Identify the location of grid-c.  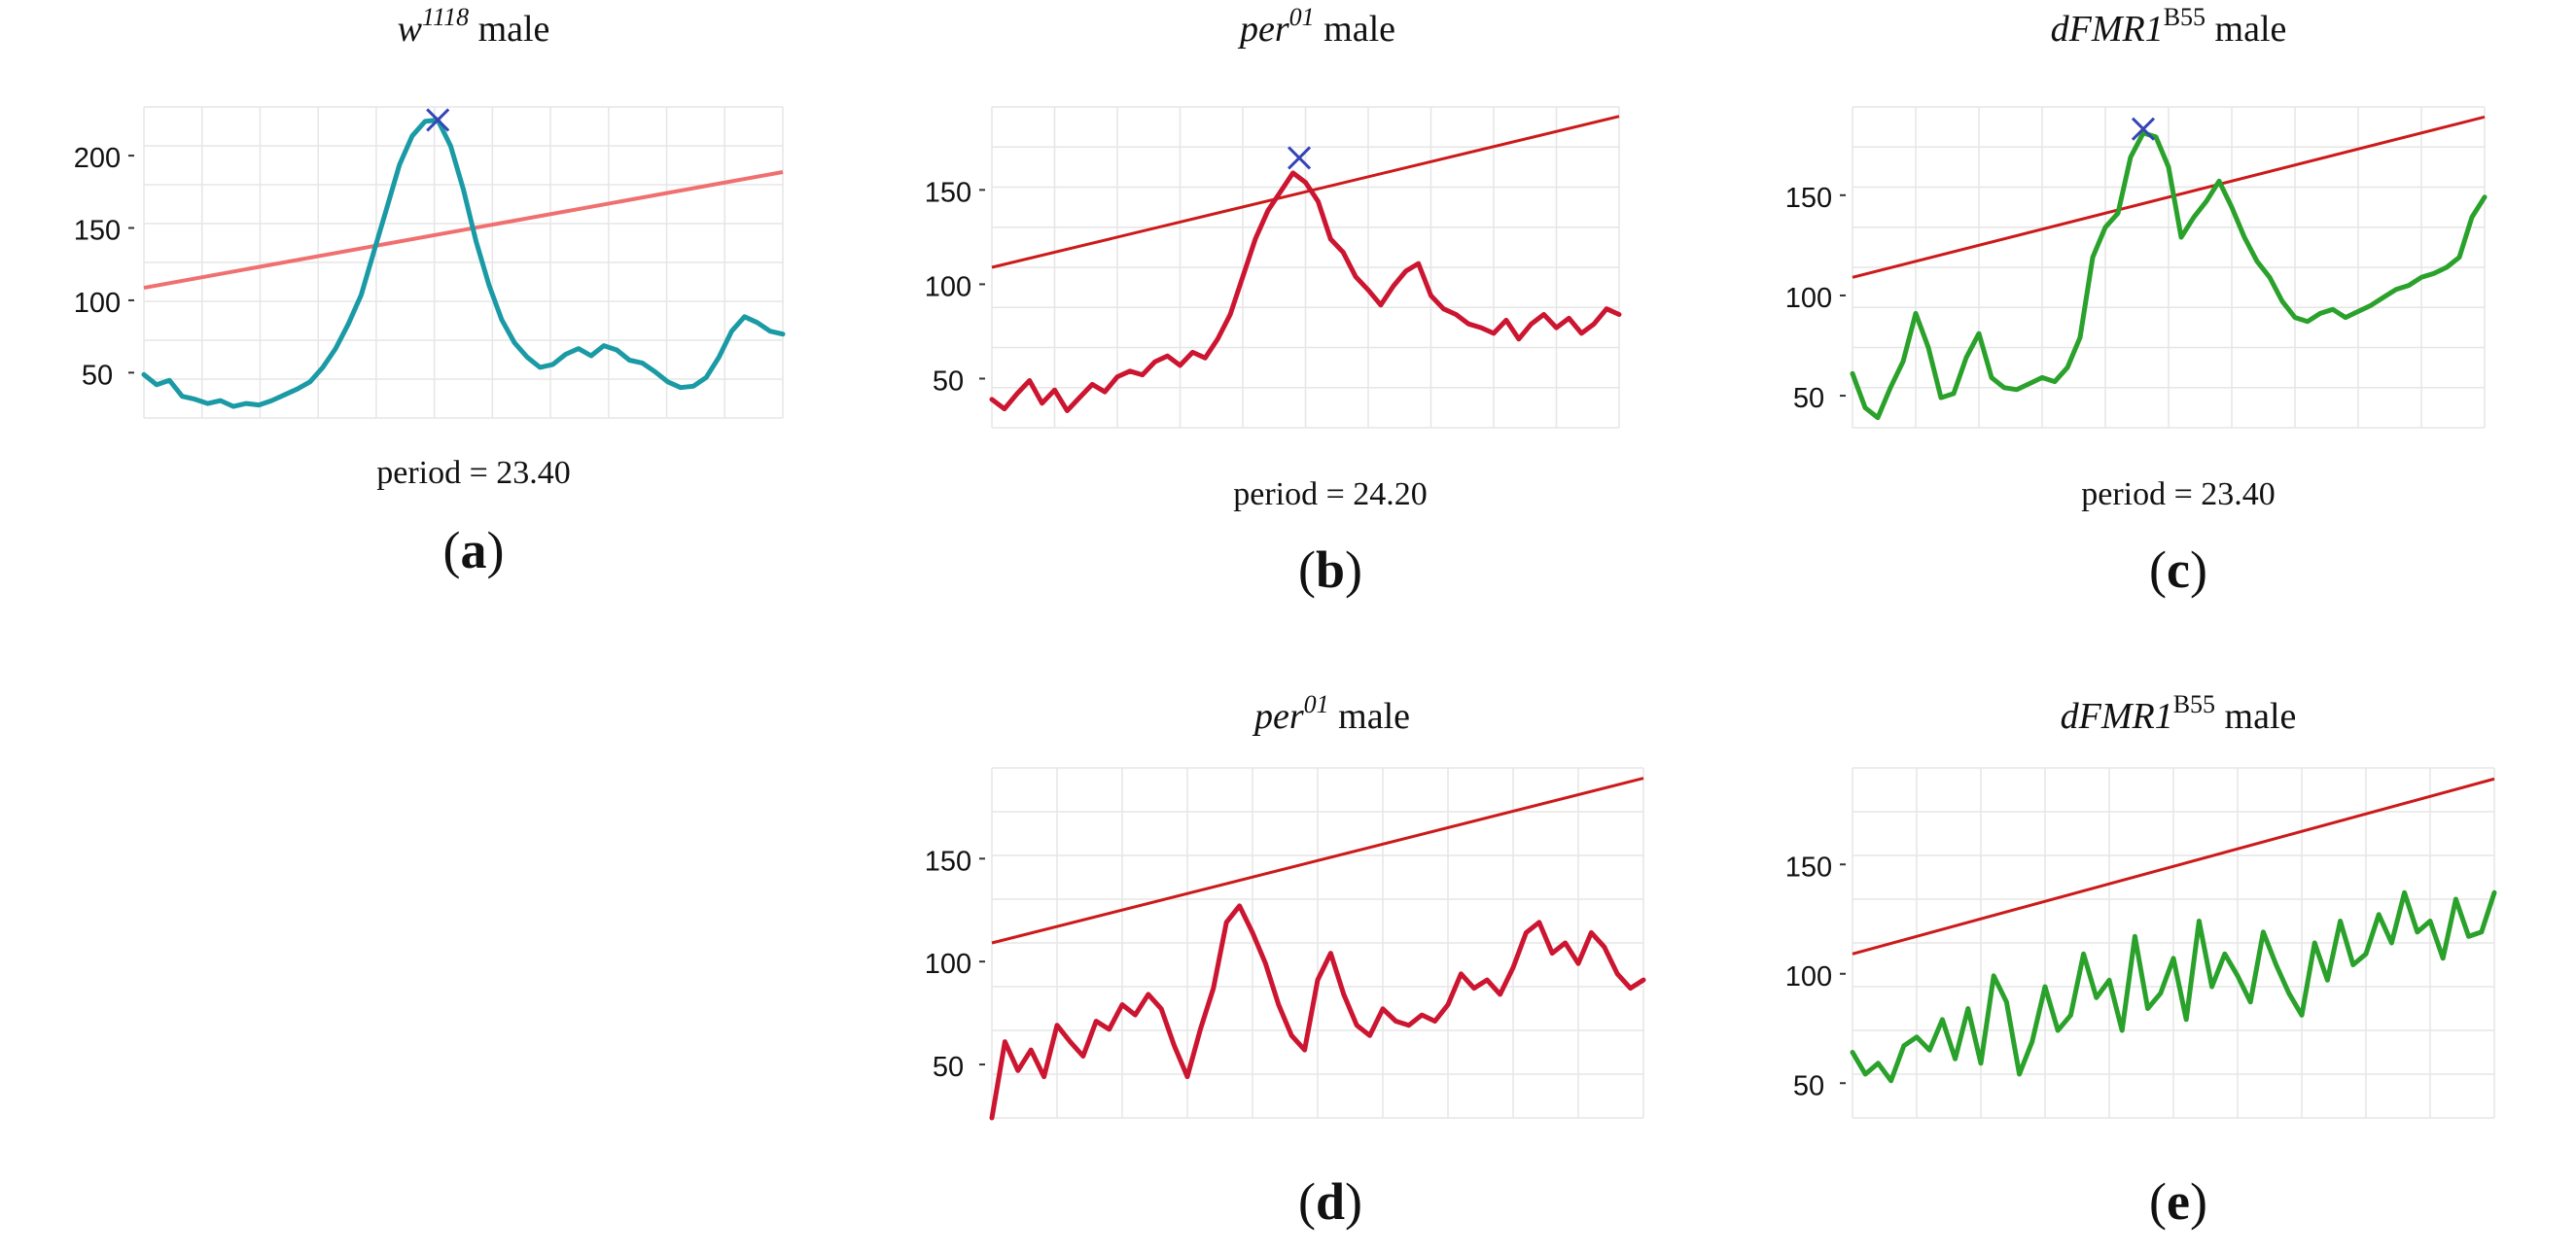
(2169, 267).